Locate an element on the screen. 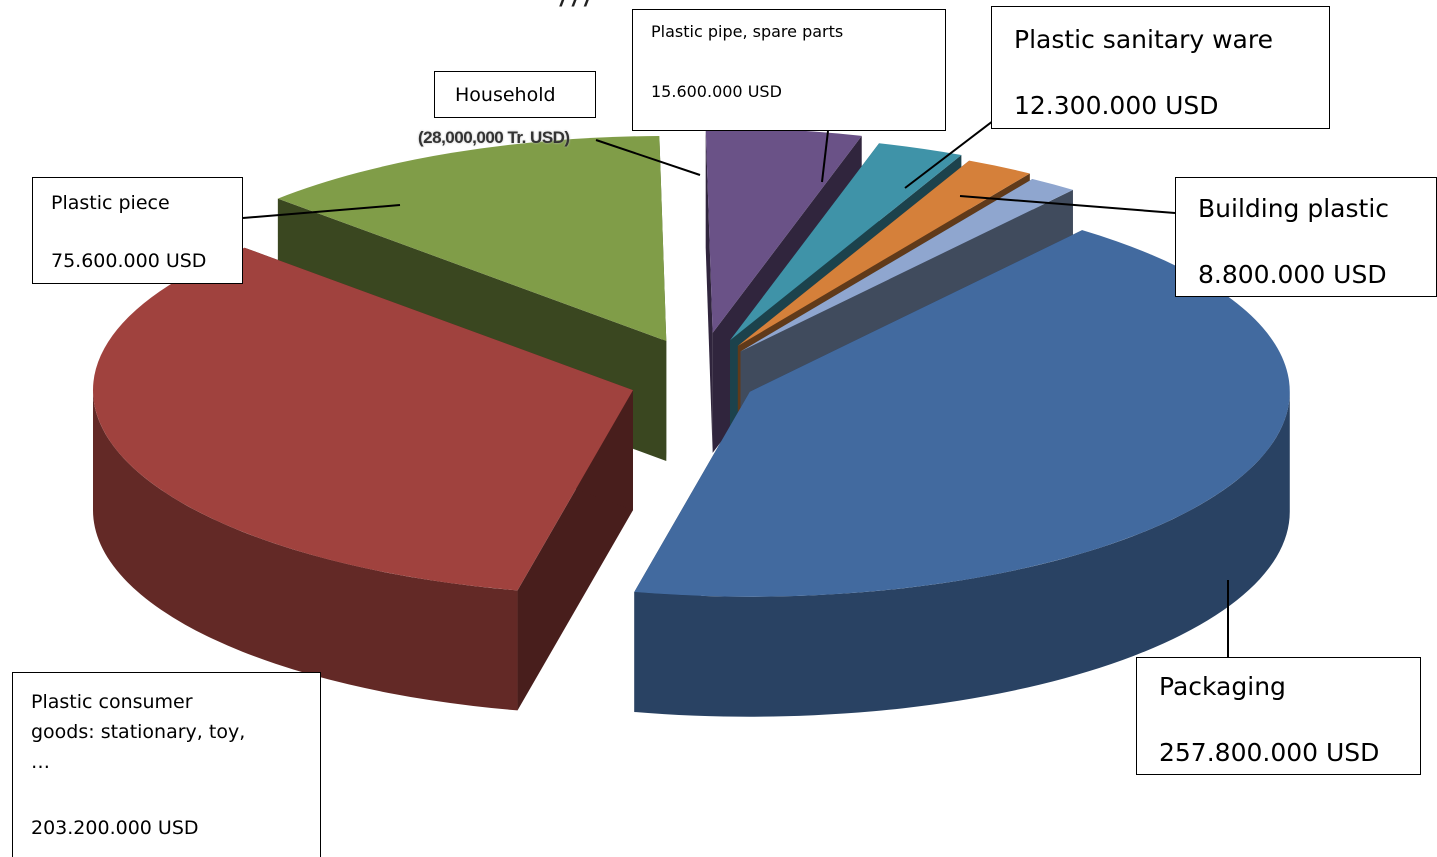 This screenshot has height=857, width=1437. label-sanitary-name: Plastic sanitary ware is located at coordinates (1143, 39).